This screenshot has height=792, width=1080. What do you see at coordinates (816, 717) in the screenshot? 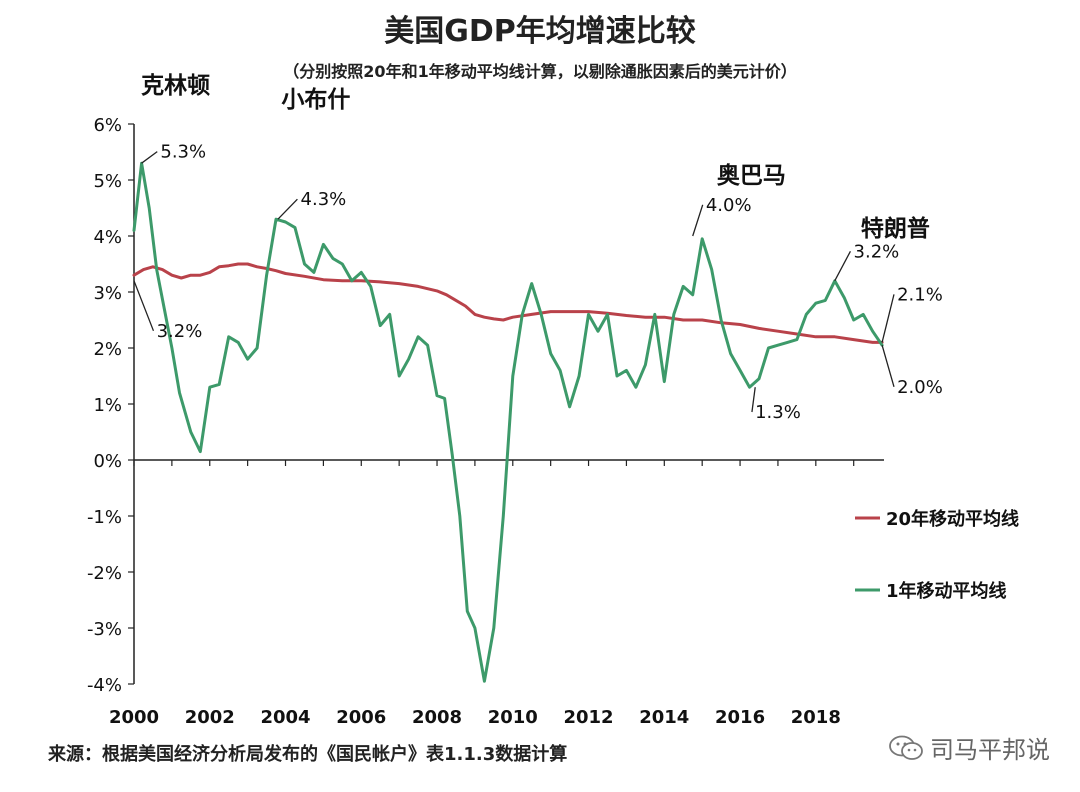
I see `x-tick-label: 2018` at bounding box center [816, 717].